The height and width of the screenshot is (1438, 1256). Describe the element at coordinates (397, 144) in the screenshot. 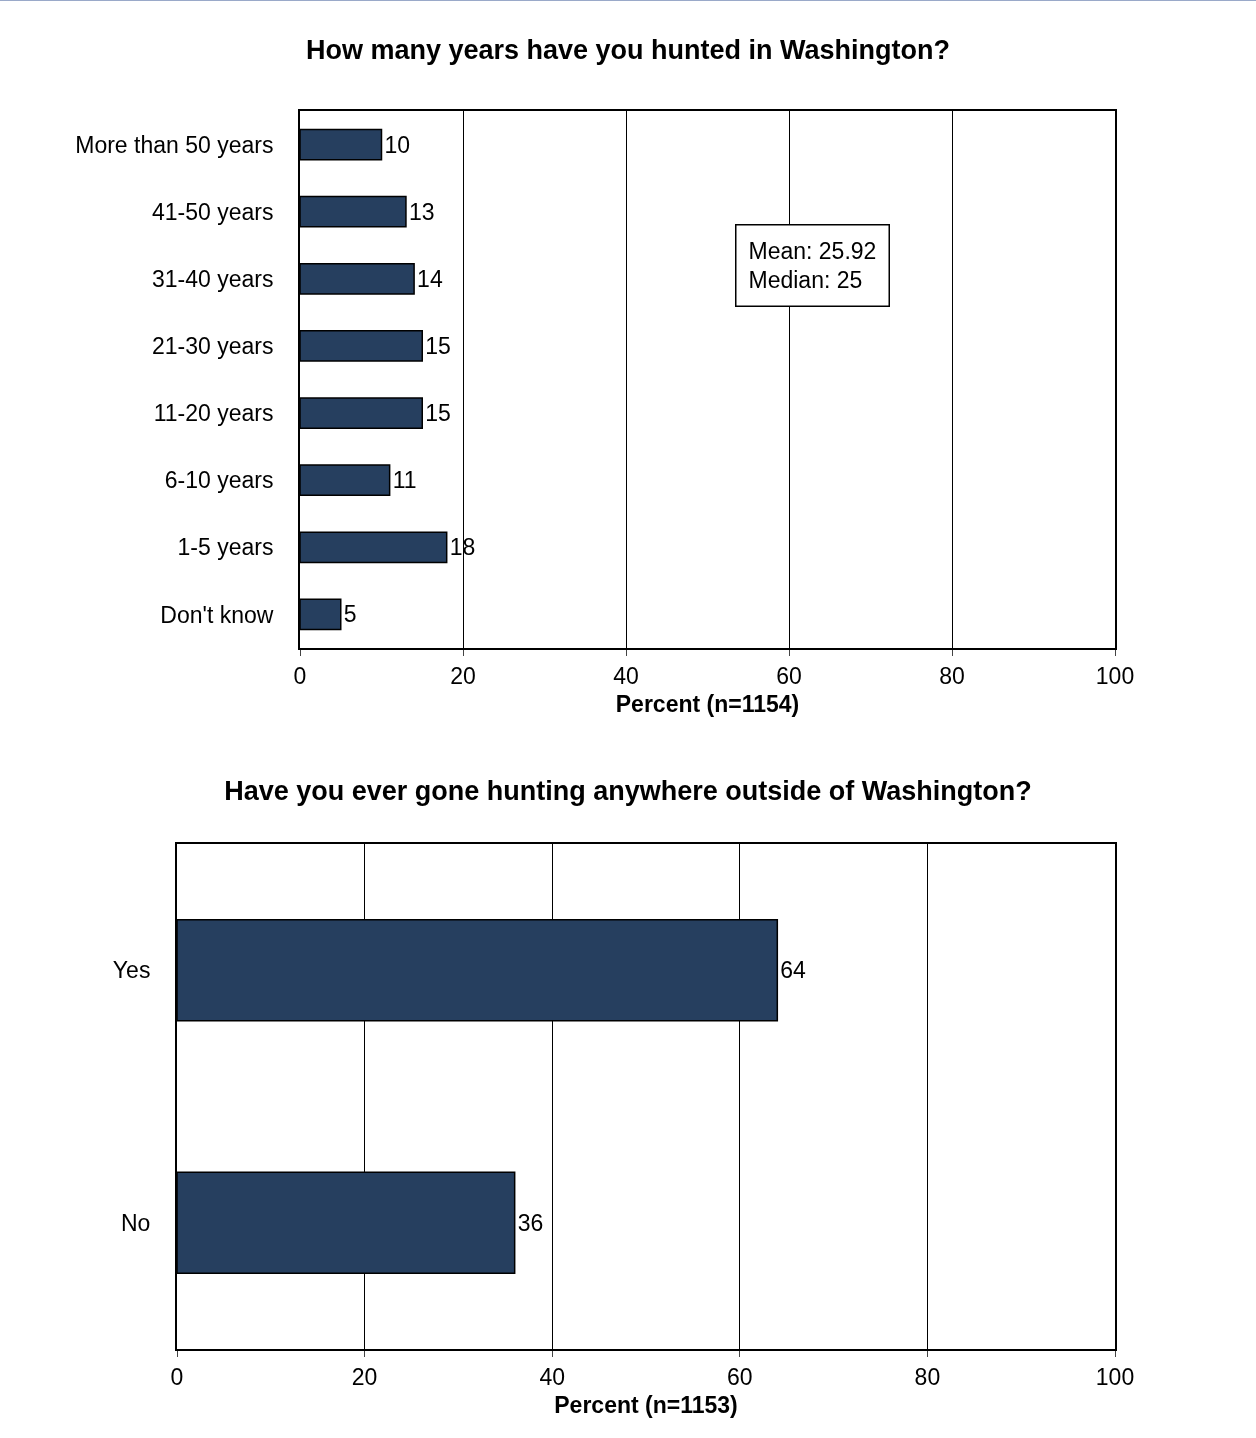

I see `data-label: 10` at that location.